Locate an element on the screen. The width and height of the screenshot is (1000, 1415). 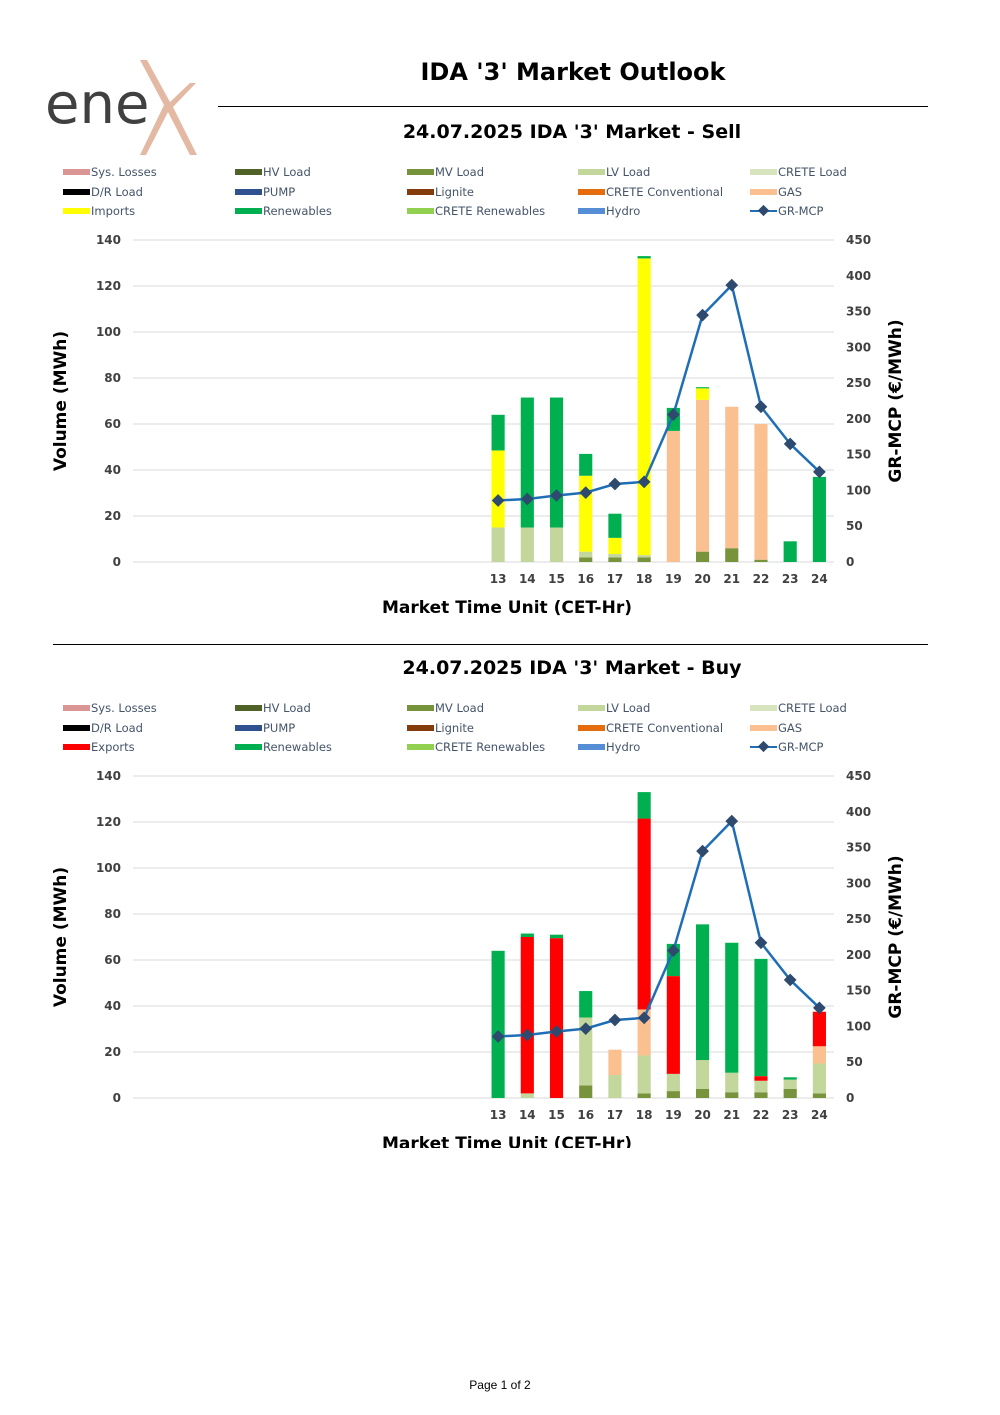
x-tick-label: 13 is located at coordinates (498, 1115).